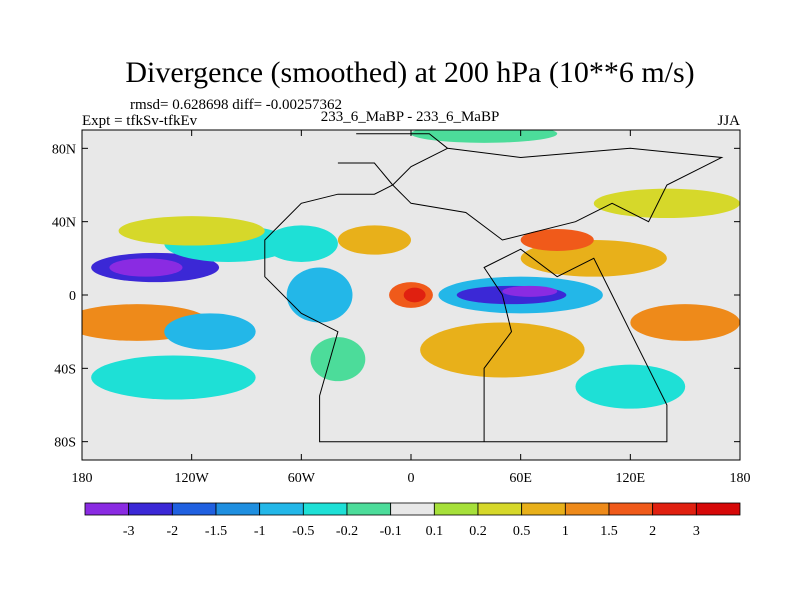 This screenshot has height=600, width=800. Describe the element at coordinates (140, 121) in the screenshot. I see `experiment-label: Expt = tfkSv-tfkEv` at that location.